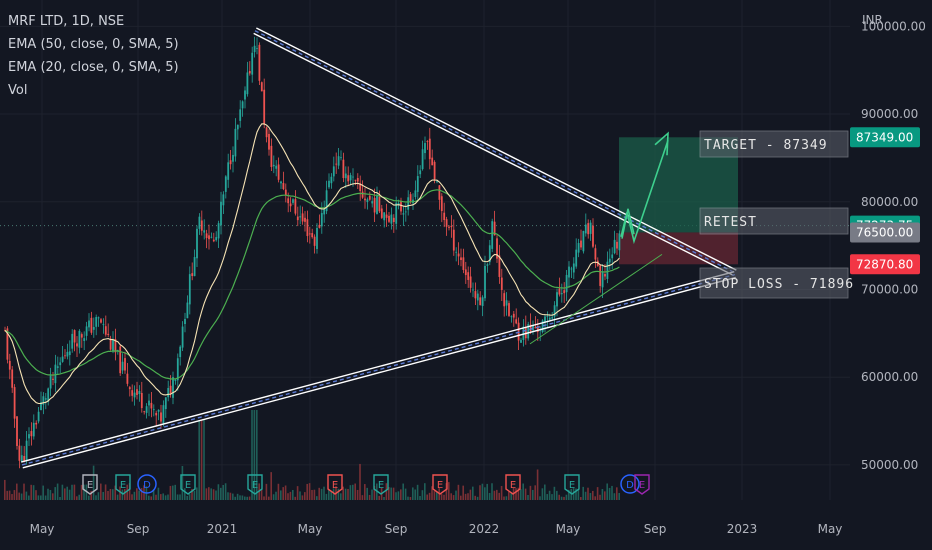  Describe the element at coordinates (568, 529) in the screenshot. I see `x-tick-label: May` at that location.